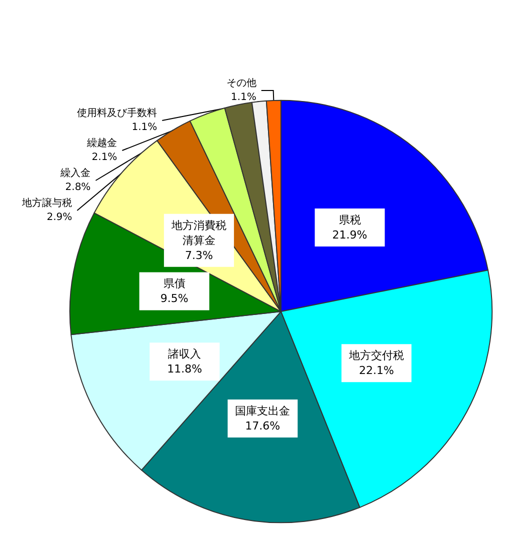  I want to click on data-label: 2.1%, so click(105, 157).